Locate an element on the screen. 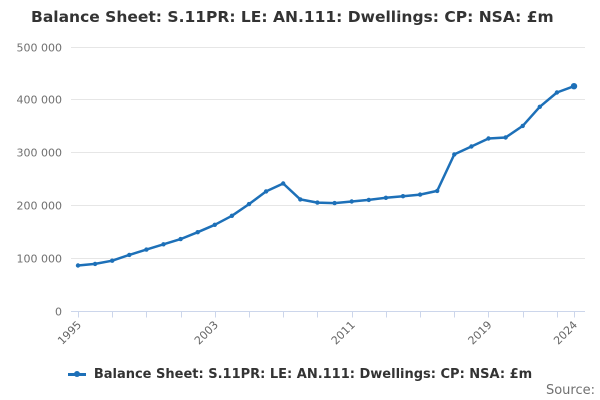 This screenshot has width=600, height=400. x-tick-label: 2011 is located at coordinates (343, 332).